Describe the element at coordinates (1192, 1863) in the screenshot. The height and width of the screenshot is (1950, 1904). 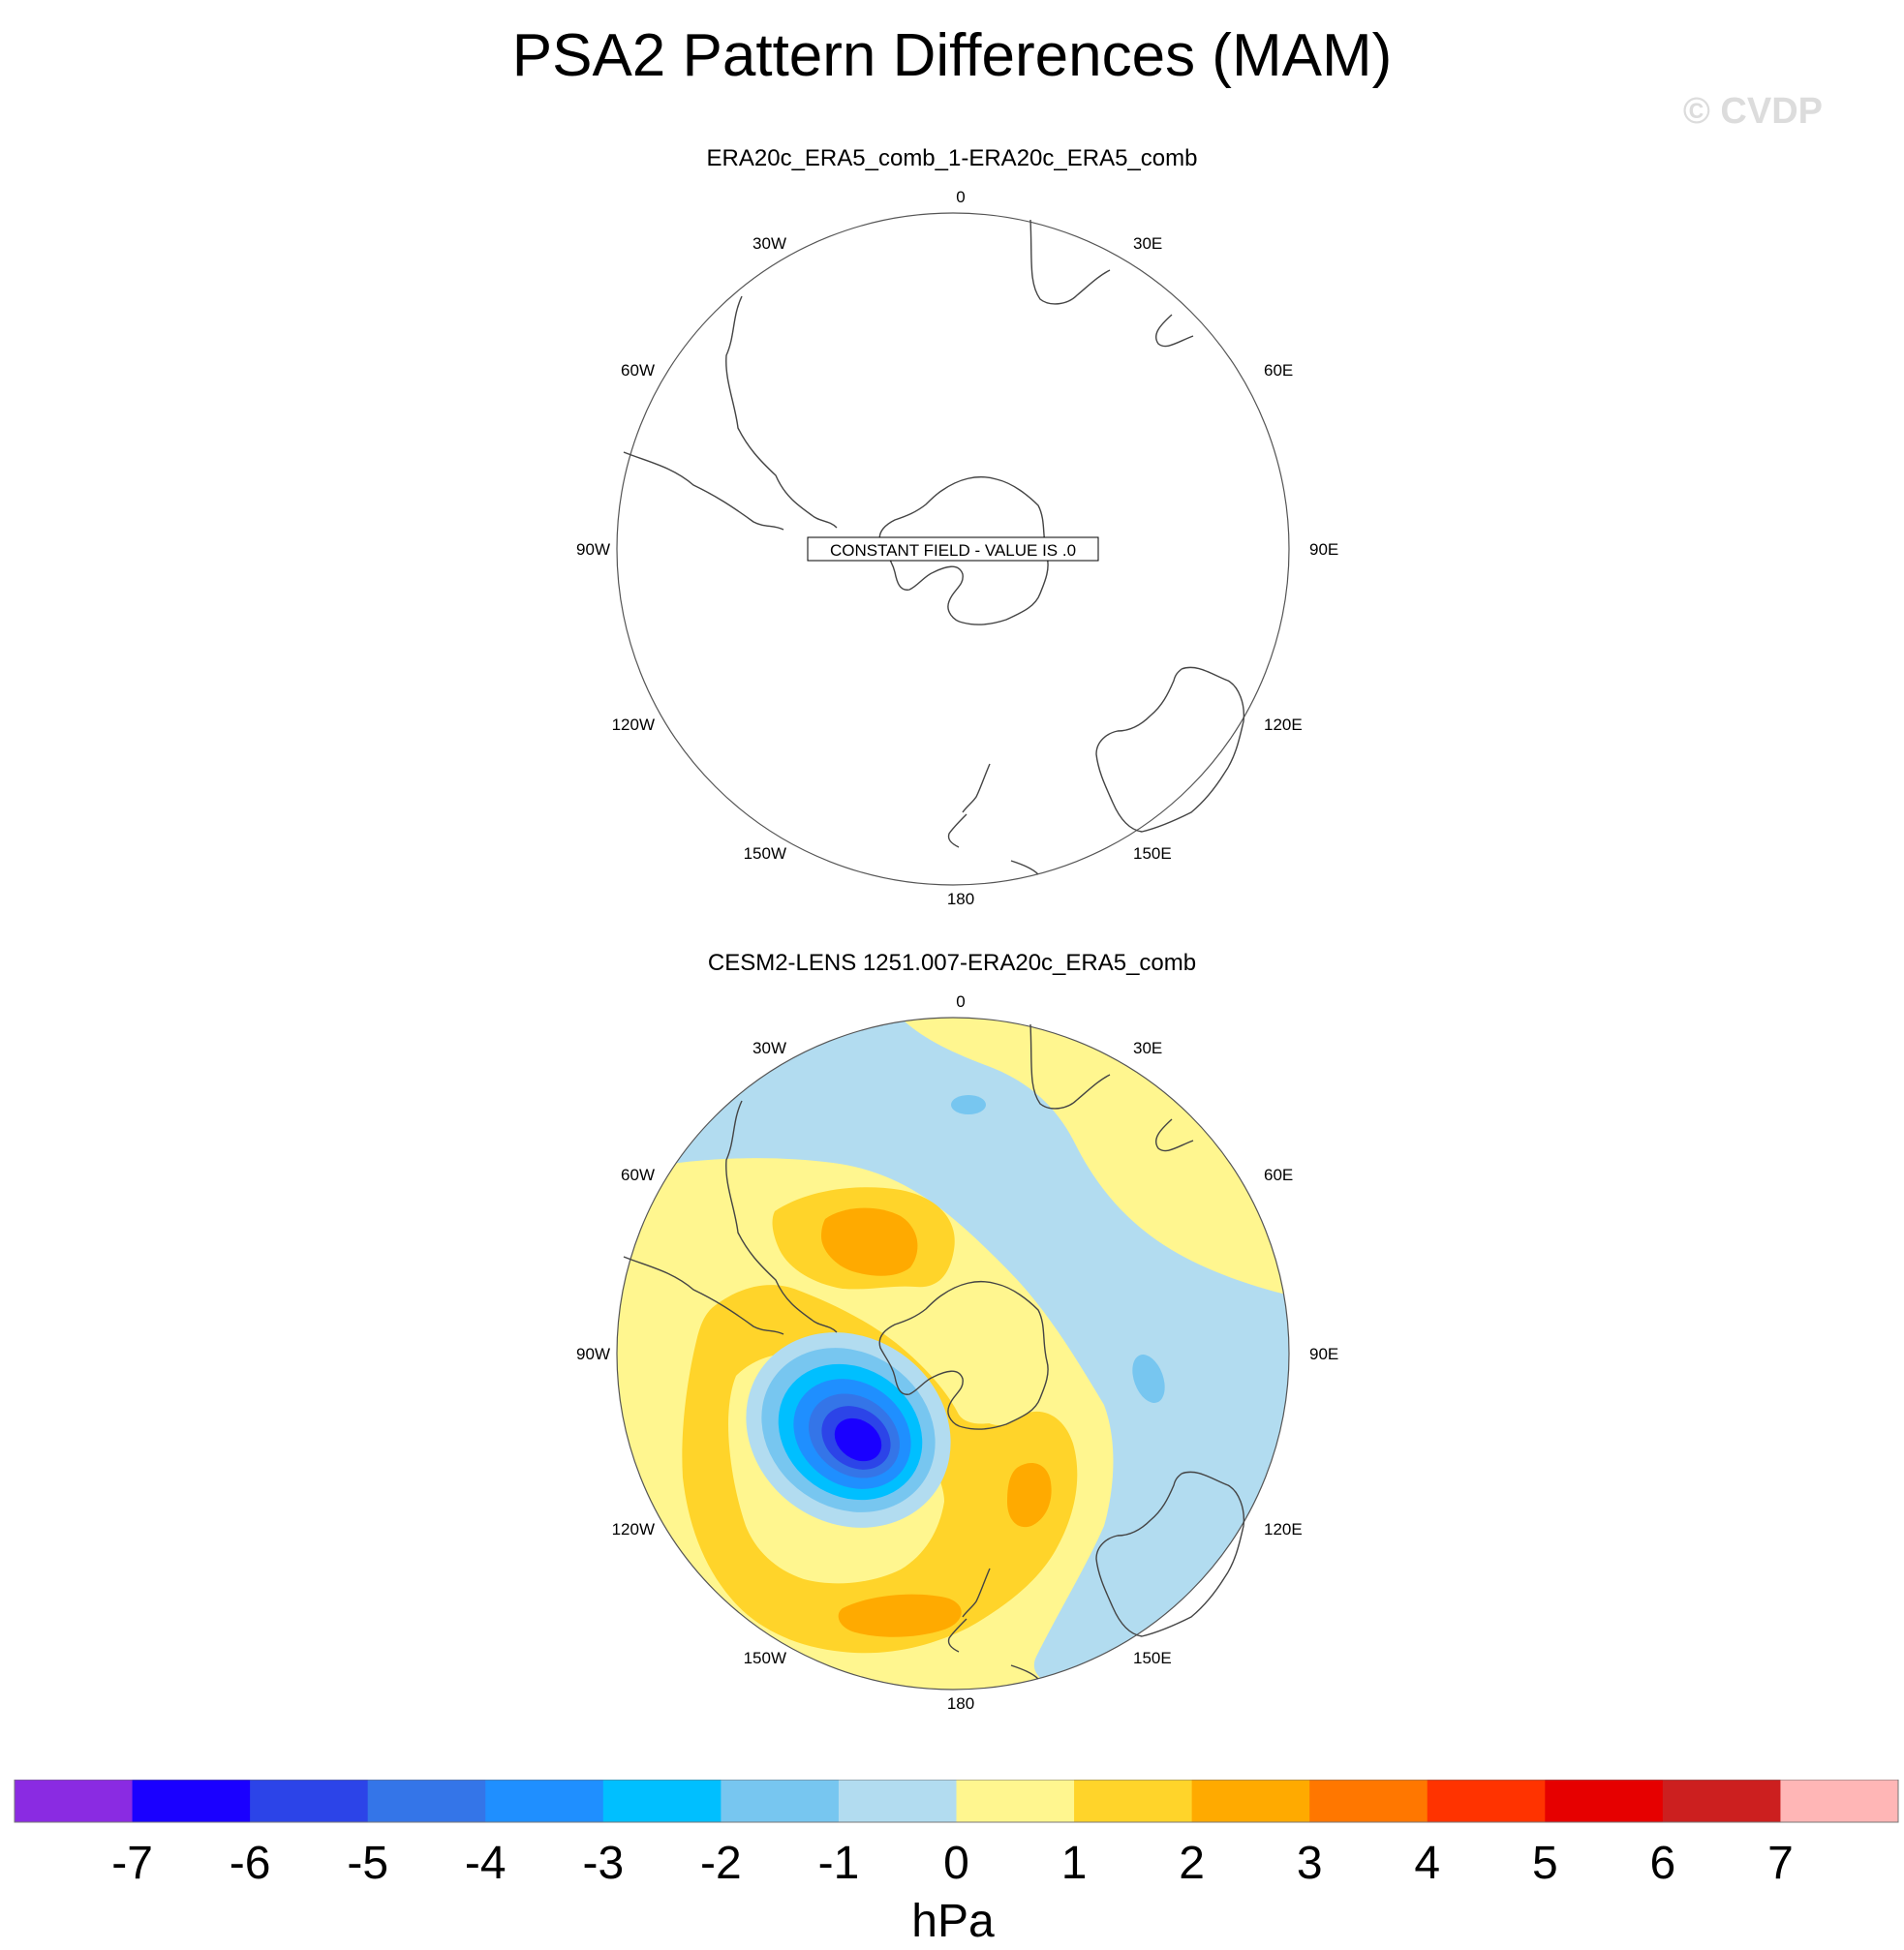
I see `colorbar-tick-label: 2` at that location.